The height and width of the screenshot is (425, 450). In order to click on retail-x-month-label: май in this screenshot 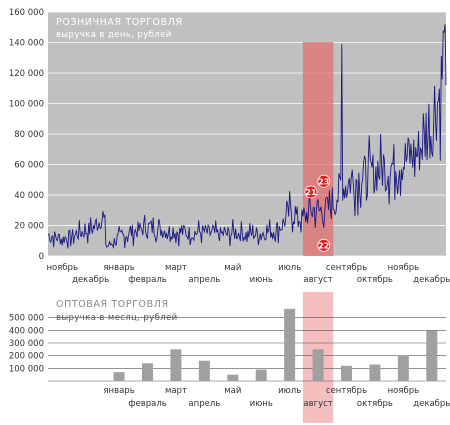, I will do `click(232, 268)`.